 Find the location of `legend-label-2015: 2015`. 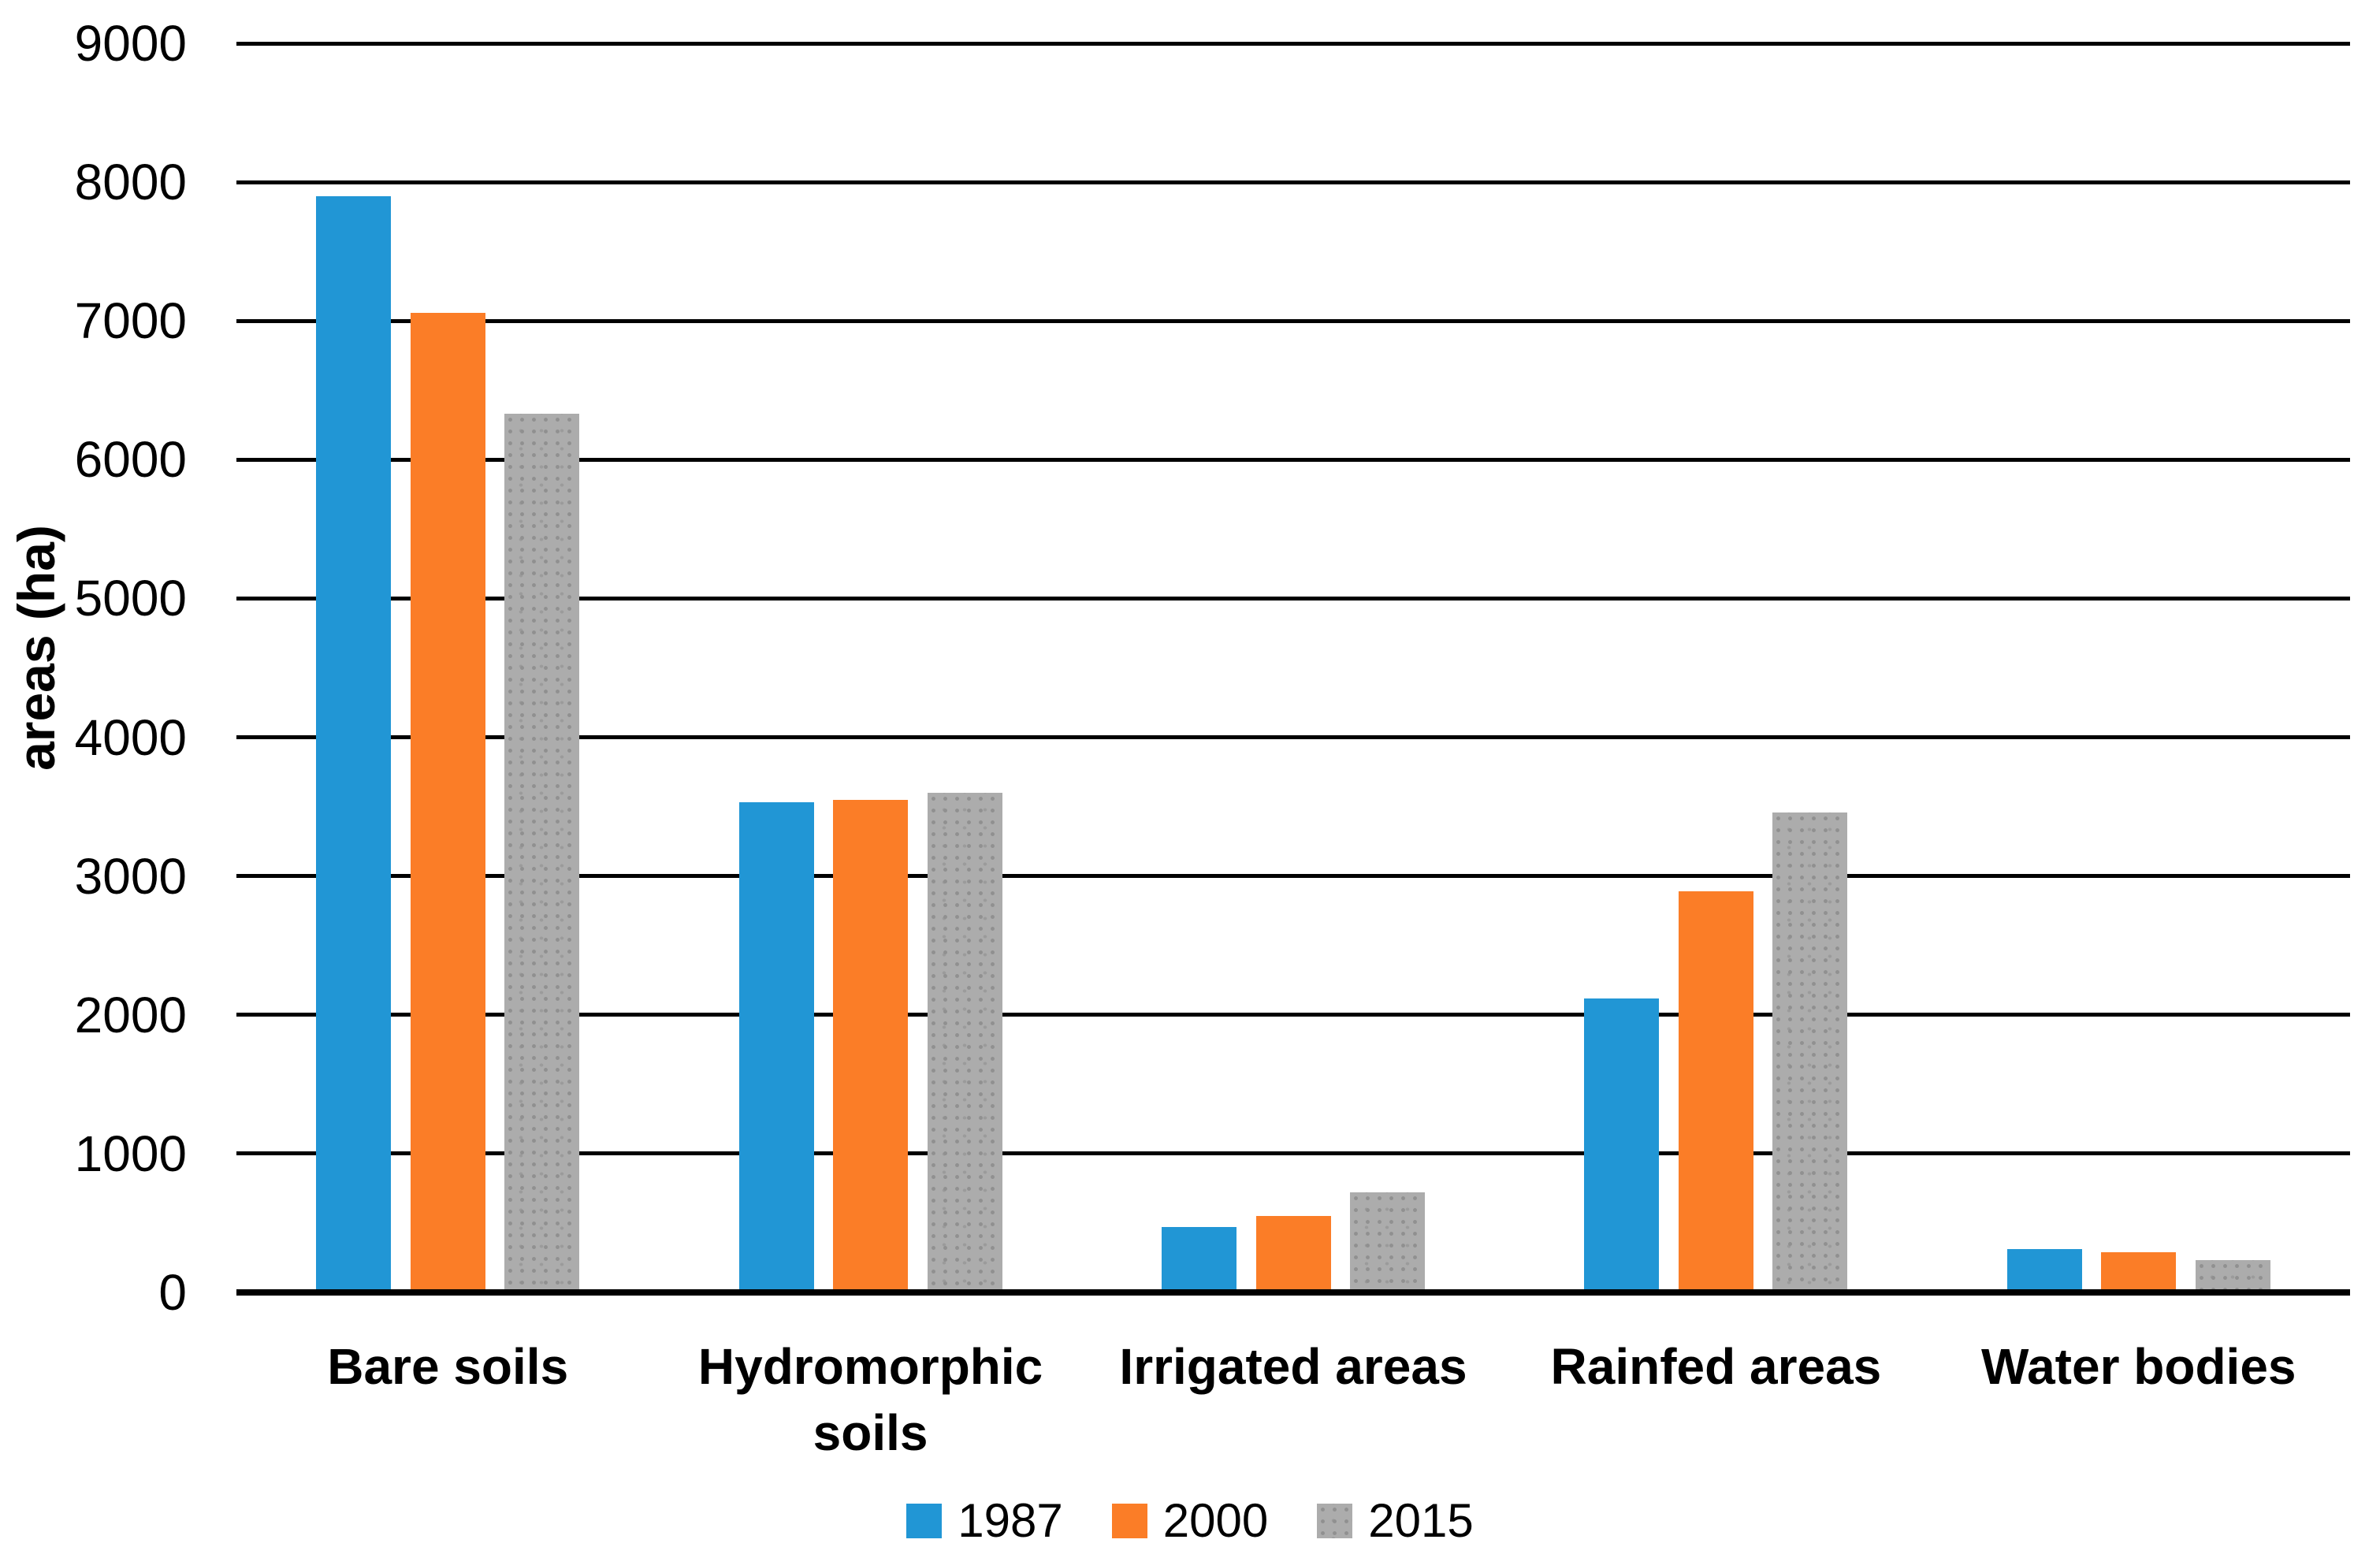

legend-label-2015: 2015 is located at coordinates (1421, 1521).